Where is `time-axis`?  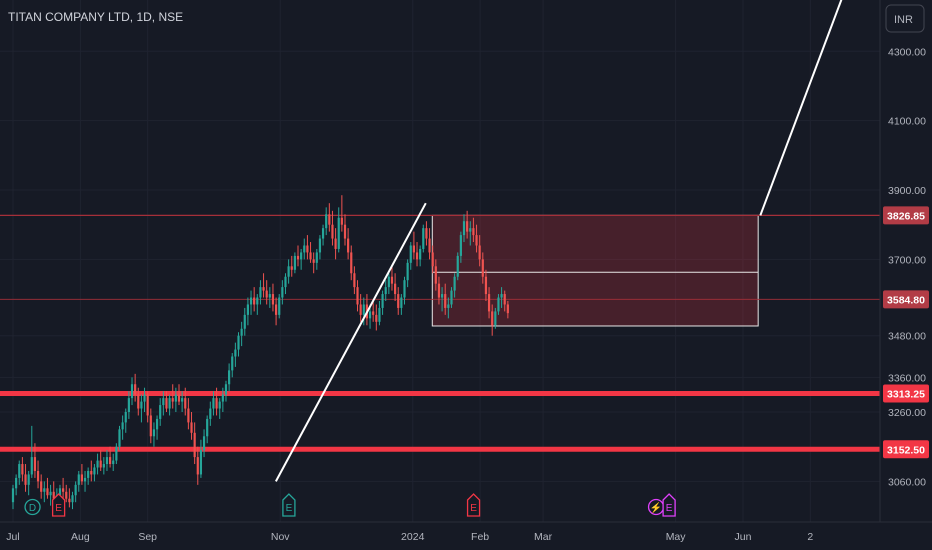
time-axis is located at coordinates (440, 536).